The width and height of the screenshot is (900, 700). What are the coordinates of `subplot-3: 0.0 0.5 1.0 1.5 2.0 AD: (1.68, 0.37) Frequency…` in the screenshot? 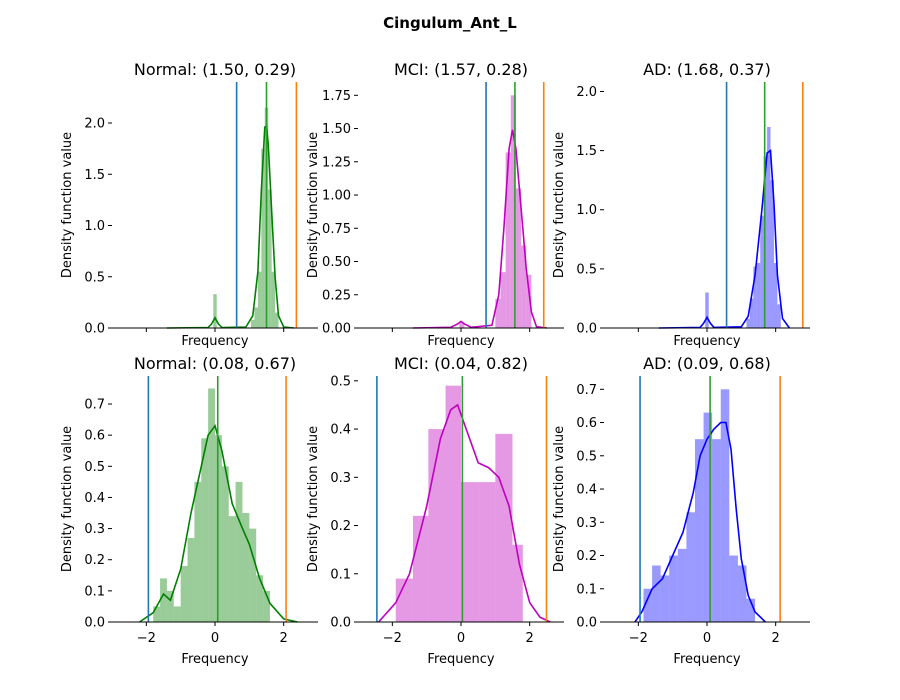 It's located at (681, 204).